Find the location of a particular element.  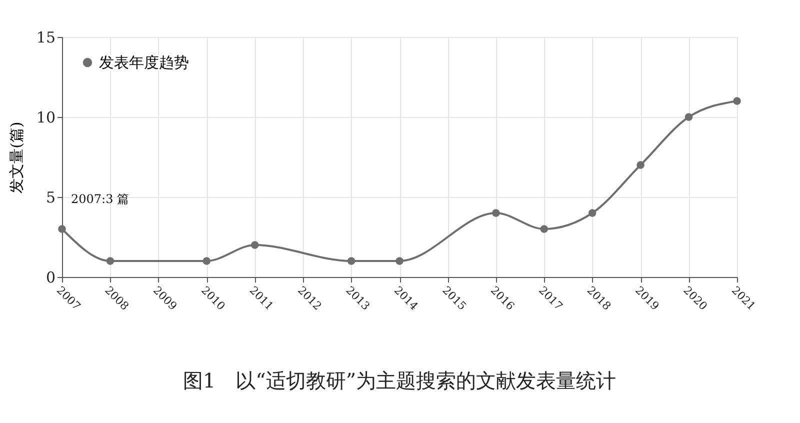

y-tick-label: 5 is located at coordinates (51, 197).